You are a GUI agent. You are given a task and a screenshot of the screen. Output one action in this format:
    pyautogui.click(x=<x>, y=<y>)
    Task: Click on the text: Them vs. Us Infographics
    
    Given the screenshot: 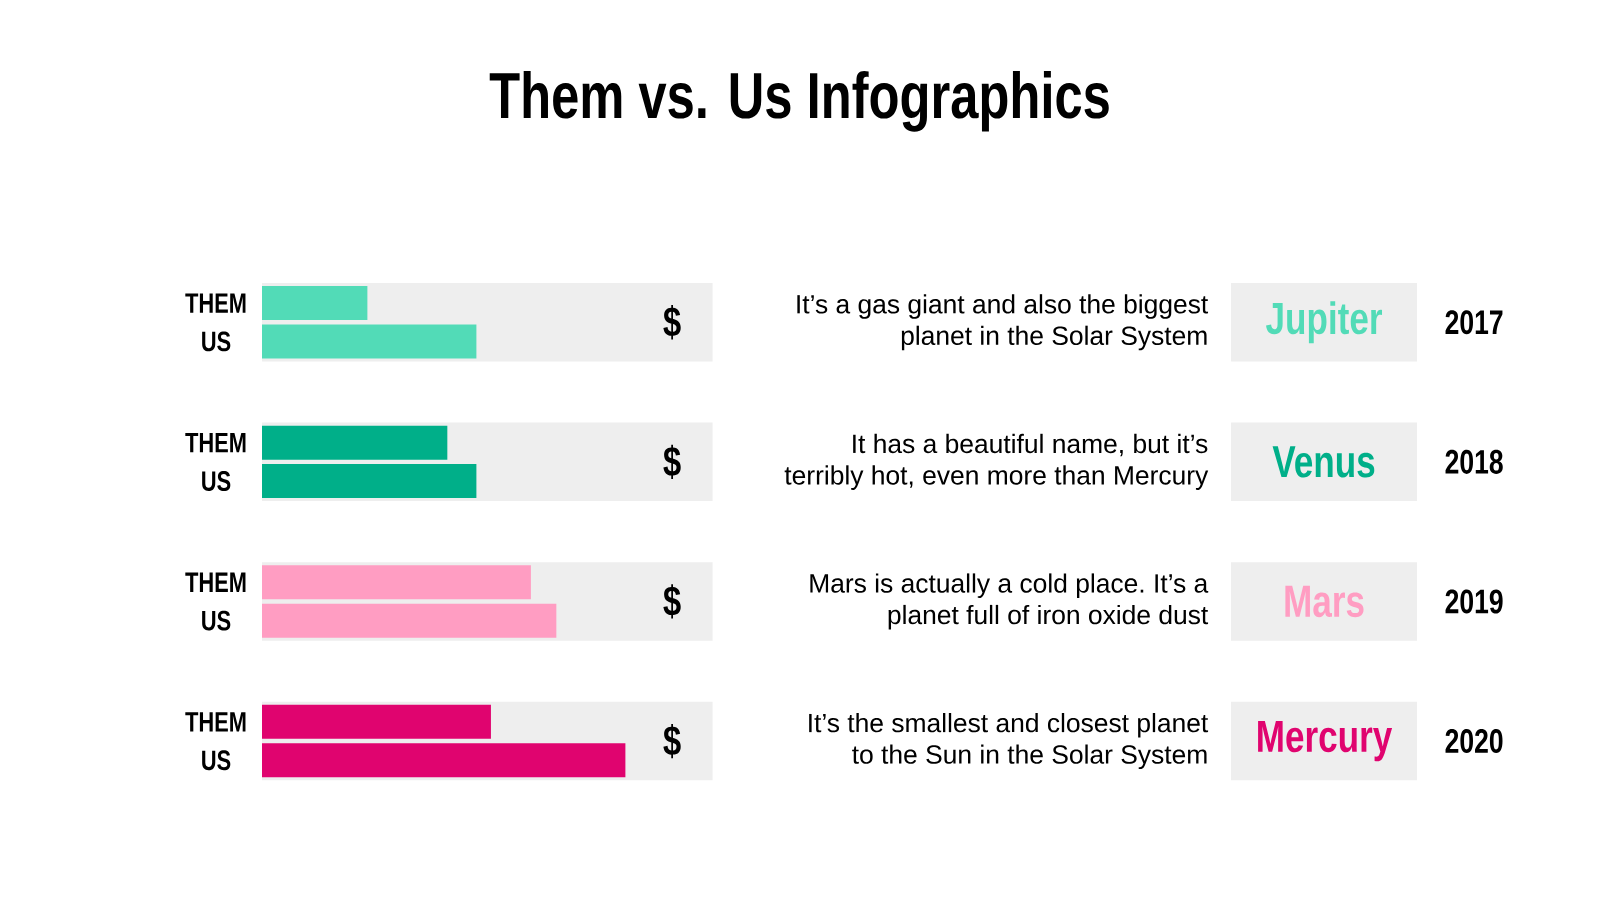 What is the action you would take?
    pyautogui.click(x=799, y=101)
    